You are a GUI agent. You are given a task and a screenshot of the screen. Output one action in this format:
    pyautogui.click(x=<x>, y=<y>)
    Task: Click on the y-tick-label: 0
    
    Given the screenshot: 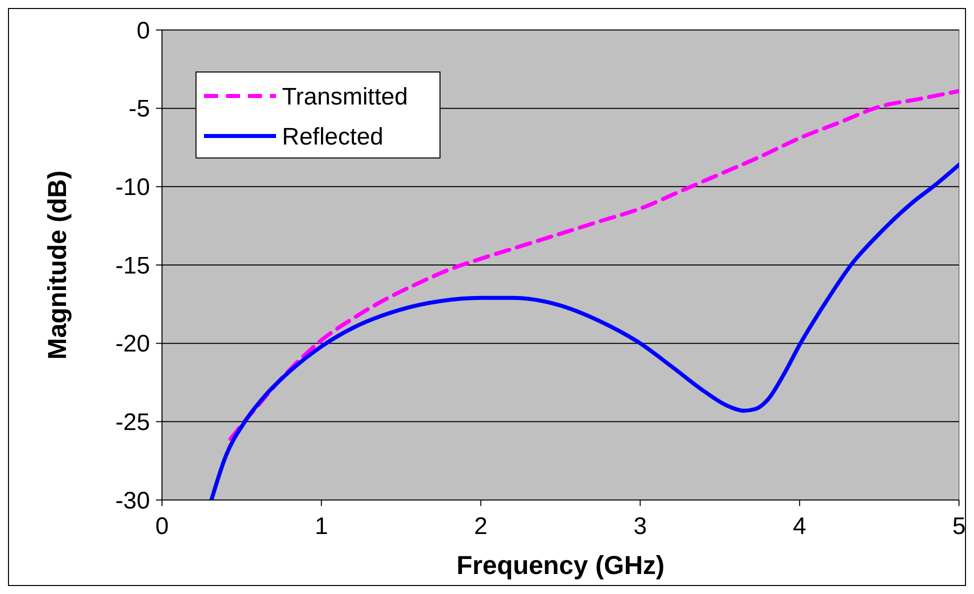 What is the action you would take?
    pyautogui.click(x=143, y=30)
    